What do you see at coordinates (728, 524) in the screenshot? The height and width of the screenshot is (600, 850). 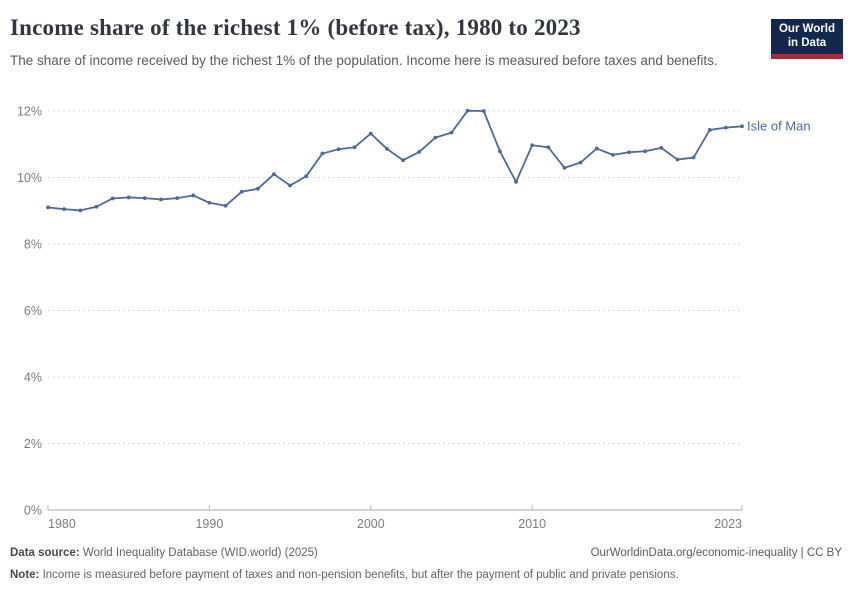 I see `x-axis-label: 2023` at bounding box center [728, 524].